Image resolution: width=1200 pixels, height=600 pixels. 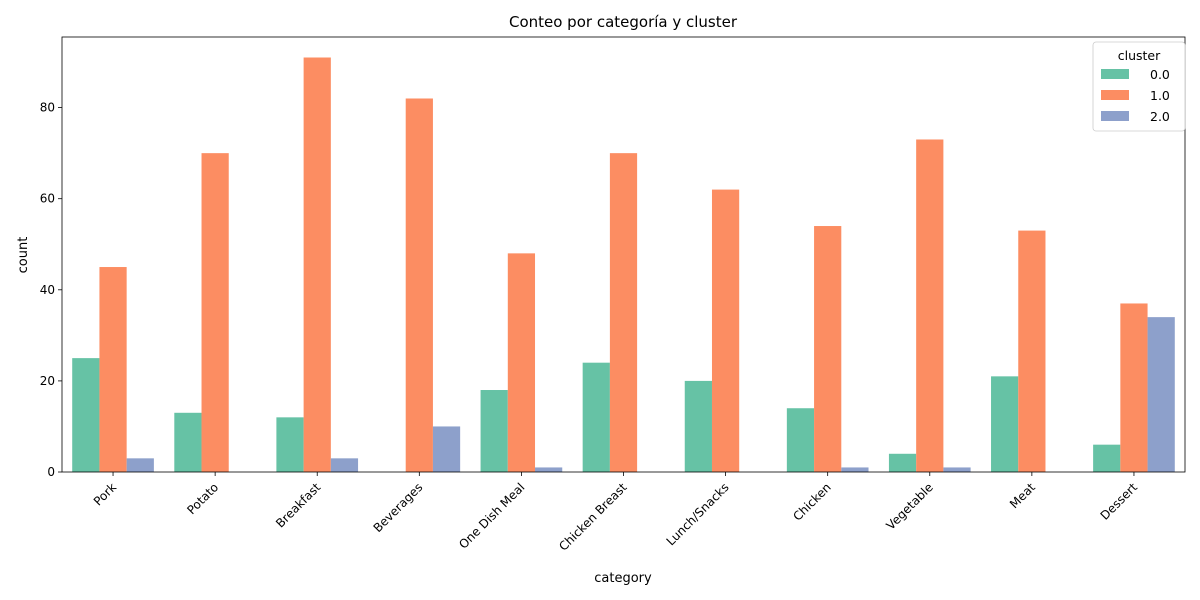 I want to click on bar-2.0-one-dish-meal, so click(x=549, y=469).